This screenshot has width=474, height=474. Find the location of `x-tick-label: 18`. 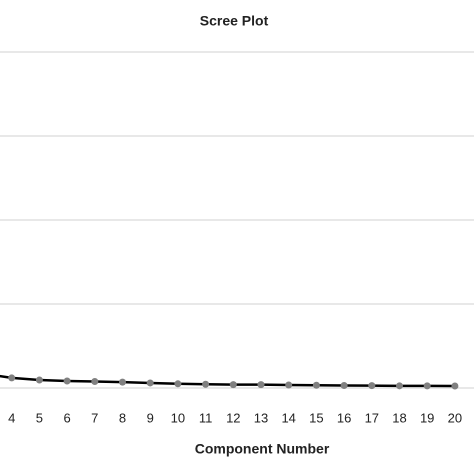

x-tick-label: 18 is located at coordinates (399, 417).